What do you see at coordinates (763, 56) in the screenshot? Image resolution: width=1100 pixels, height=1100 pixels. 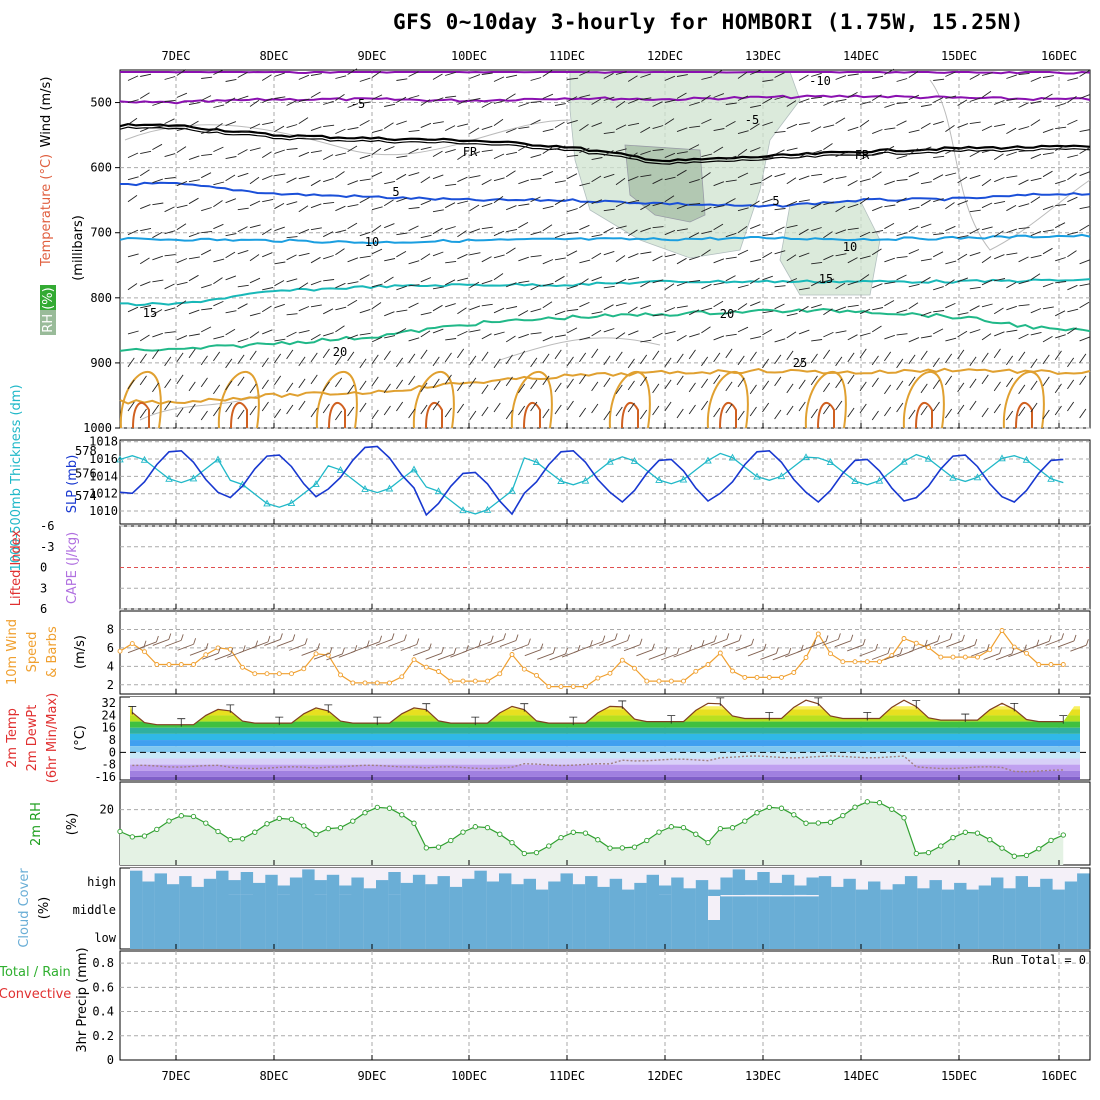 I see `top-date-label: 13DEC` at bounding box center [763, 56].